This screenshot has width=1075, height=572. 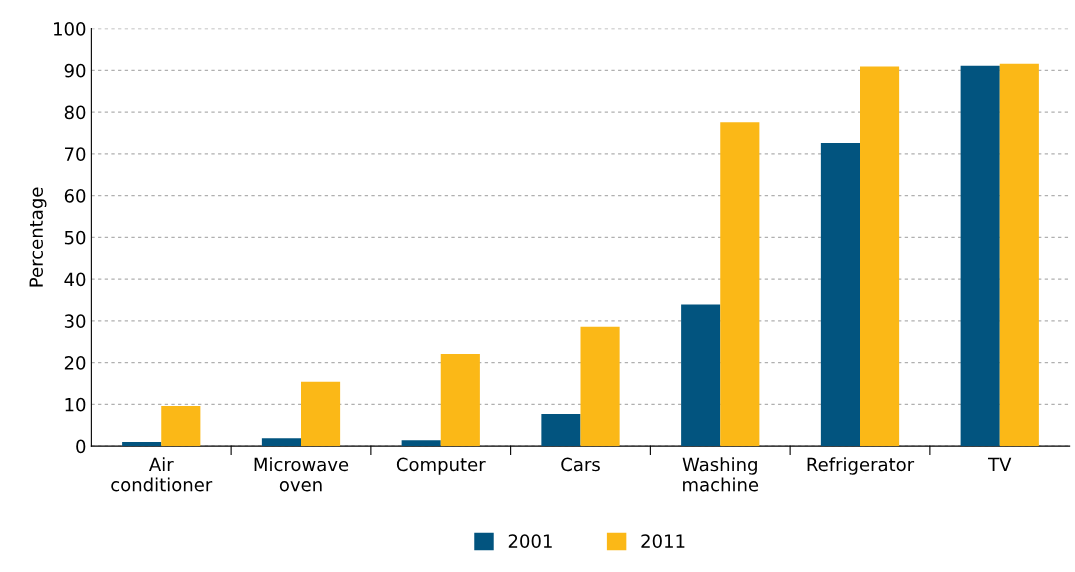 I want to click on y-tick-label: 70, so click(x=75, y=154).